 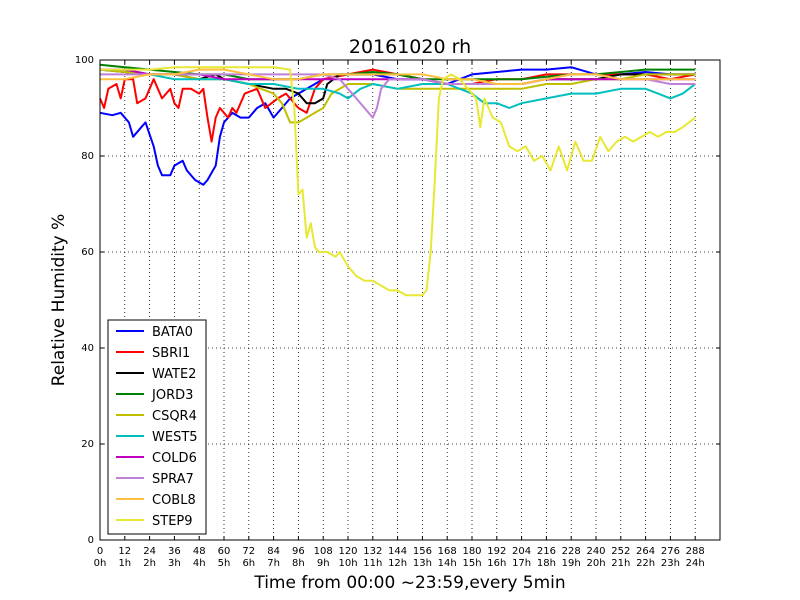 What do you see at coordinates (645, 563) in the screenshot?
I see `x-tick-hour-label: 22h` at bounding box center [645, 563].